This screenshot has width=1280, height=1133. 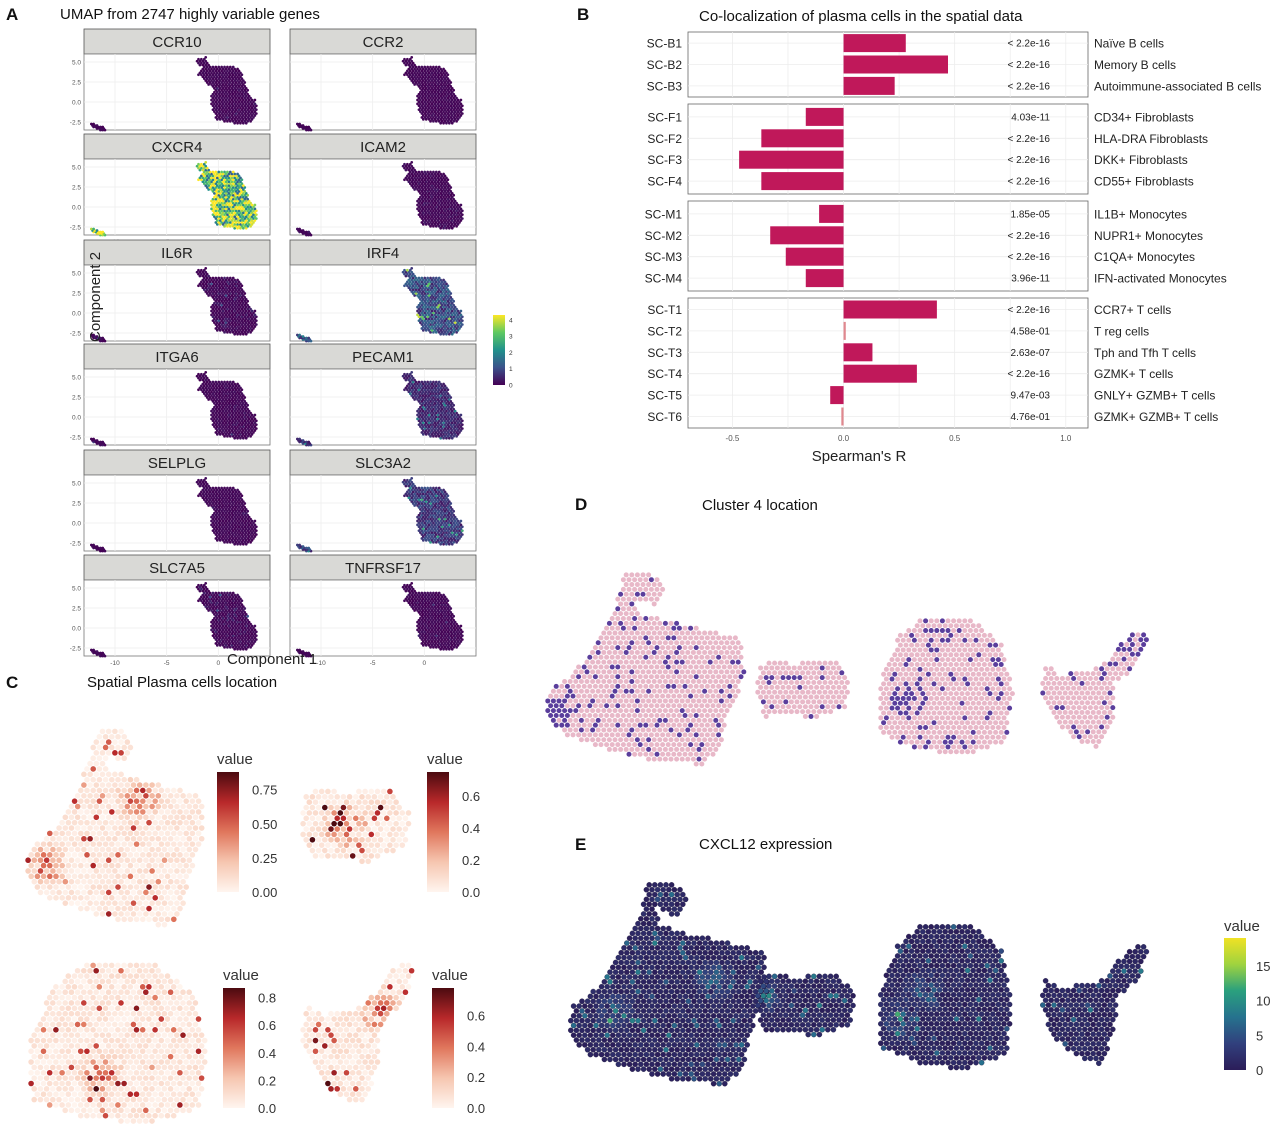 What do you see at coordinates (76, 398) in the screenshot?
I see `y-tick-label: 2.5` at bounding box center [76, 398].